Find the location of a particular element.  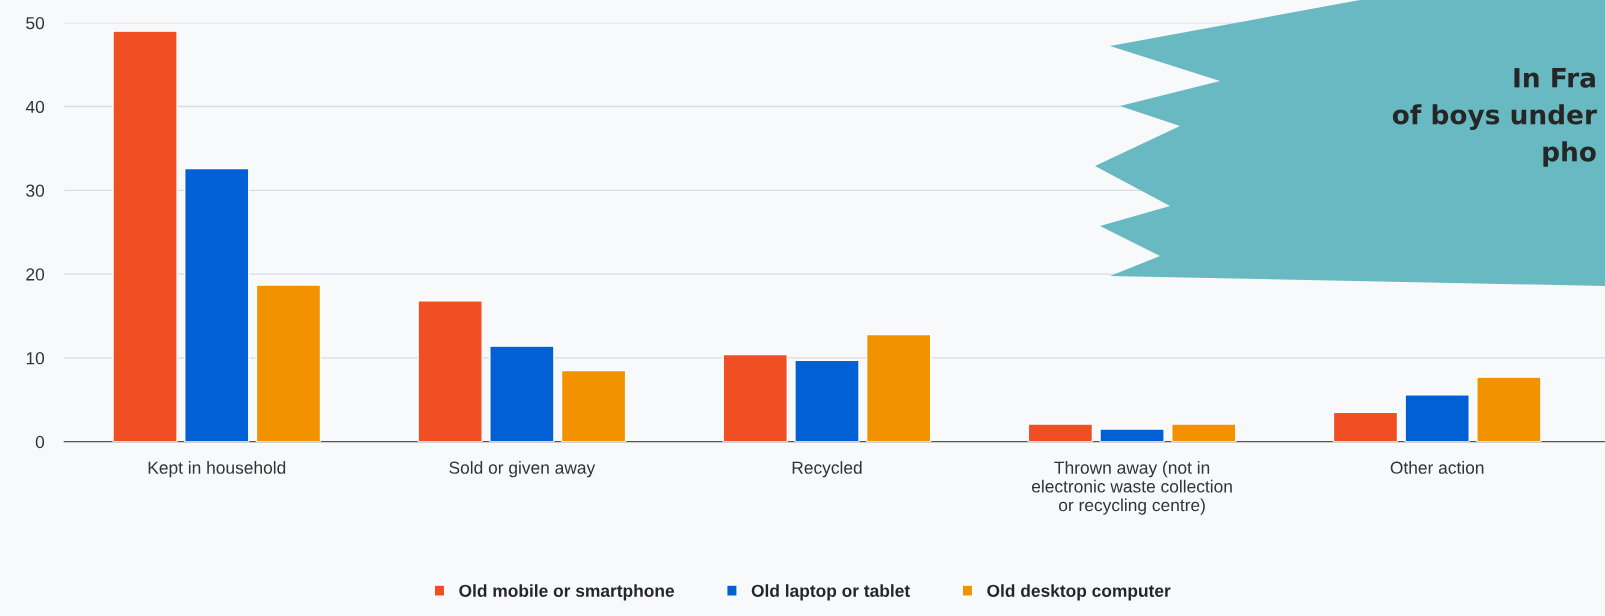

y-tick-label: 40 is located at coordinates (35, 107).